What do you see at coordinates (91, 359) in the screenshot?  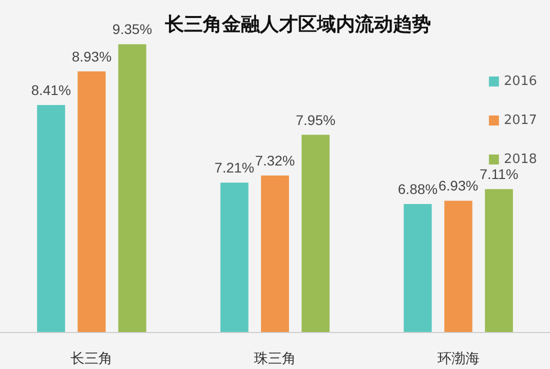 I see `x-tick-label: 长三角` at bounding box center [91, 359].